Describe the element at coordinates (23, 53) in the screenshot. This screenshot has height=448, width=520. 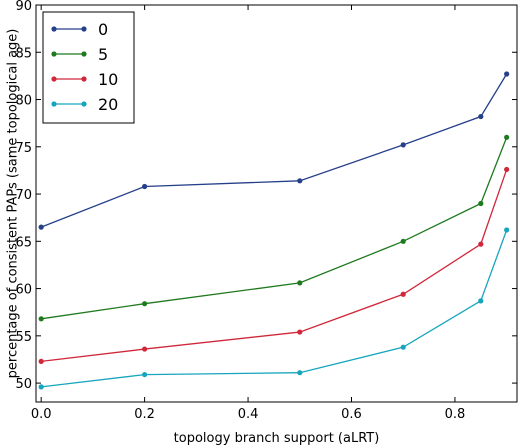
I see `y-tick-label: 85` at that location.